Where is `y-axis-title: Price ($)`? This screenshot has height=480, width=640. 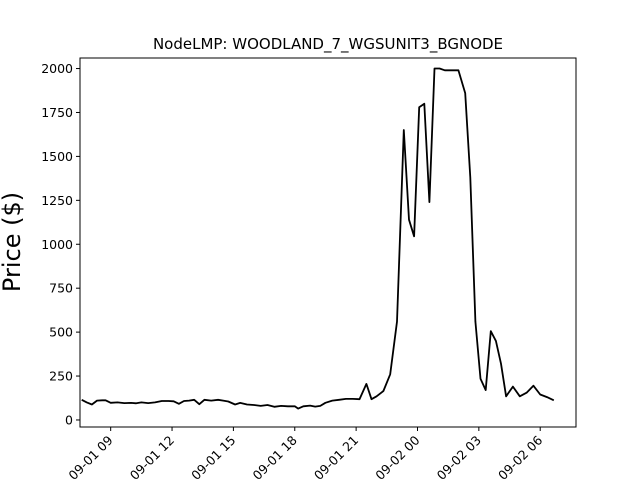 y-axis-title: Price ($) is located at coordinates (13, 242).